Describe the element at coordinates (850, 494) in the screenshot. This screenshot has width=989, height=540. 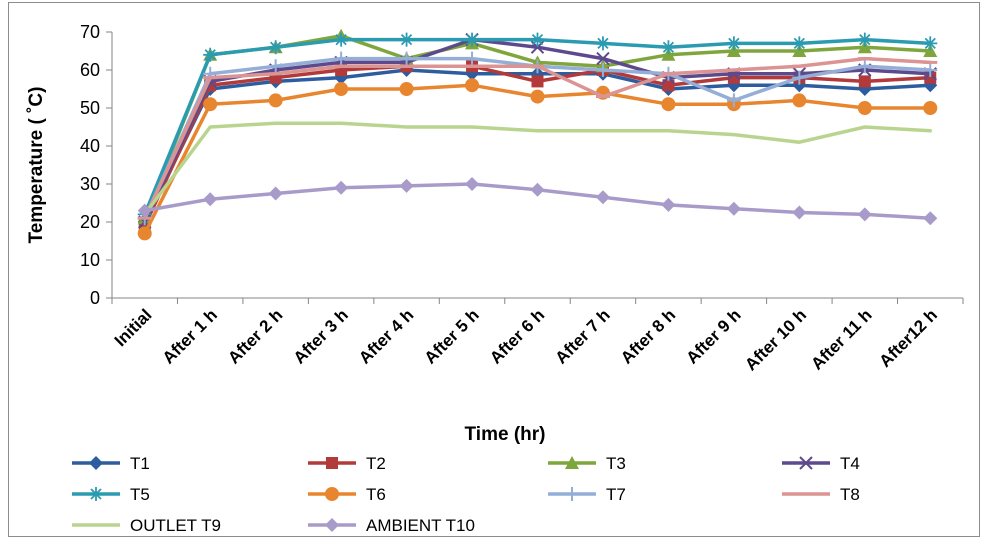
I see `legend-label: T8` at that location.